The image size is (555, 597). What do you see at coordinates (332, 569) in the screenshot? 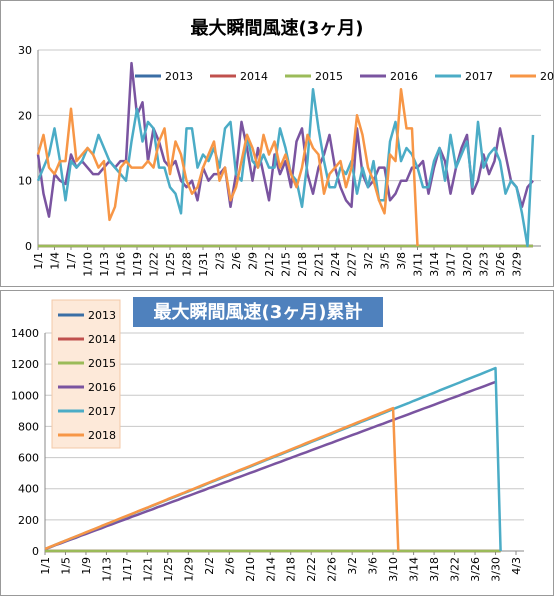
I see `x-tick-label: 2/26` at bounding box center [332, 569].